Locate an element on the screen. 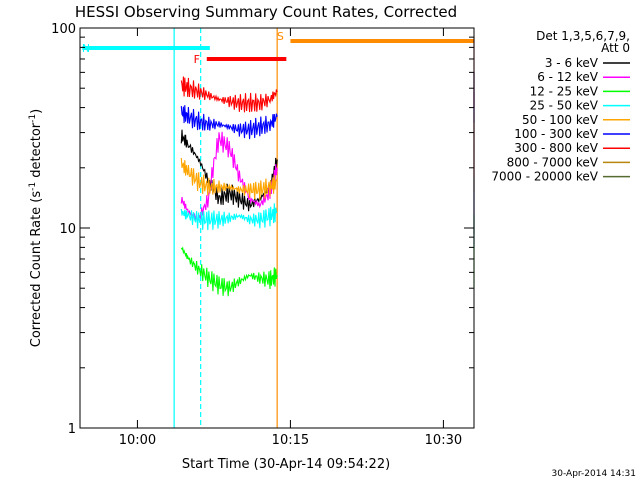  legend-entry-label: 300 - 800 keV is located at coordinates (556, 148).